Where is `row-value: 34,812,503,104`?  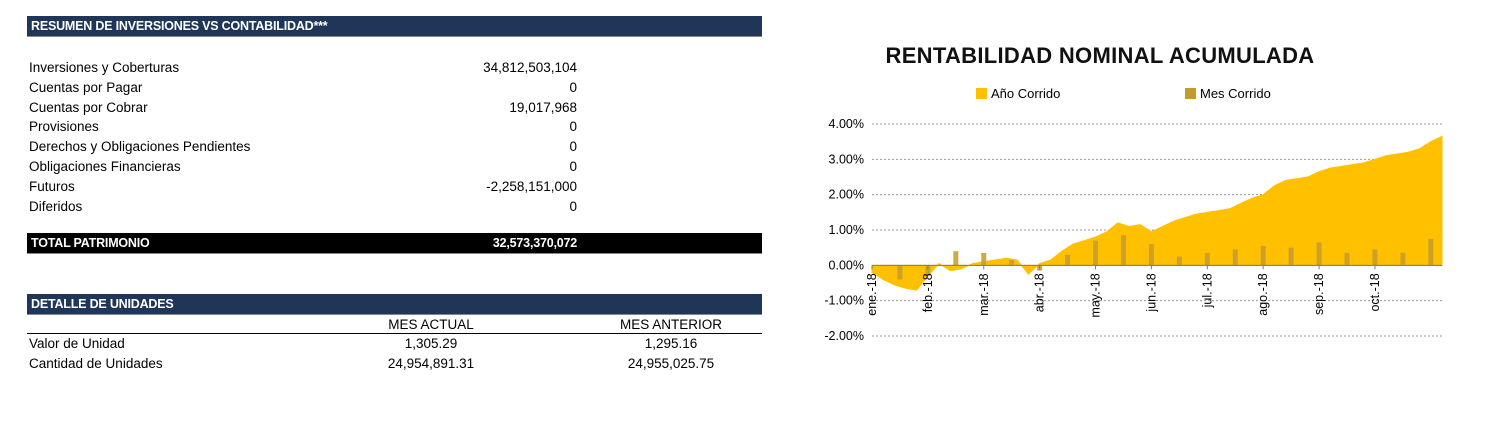 row-value: 34,812,503,104 is located at coordinates (530, 67).